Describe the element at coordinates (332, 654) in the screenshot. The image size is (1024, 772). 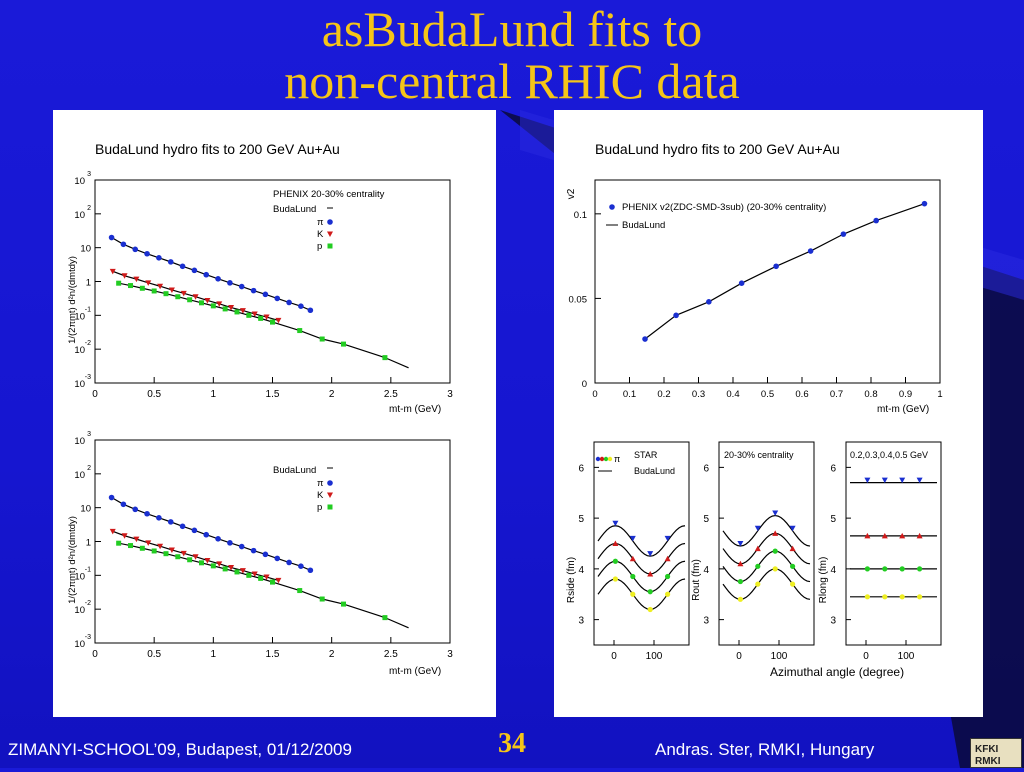
I see `x-tick-label: 2` at that location.